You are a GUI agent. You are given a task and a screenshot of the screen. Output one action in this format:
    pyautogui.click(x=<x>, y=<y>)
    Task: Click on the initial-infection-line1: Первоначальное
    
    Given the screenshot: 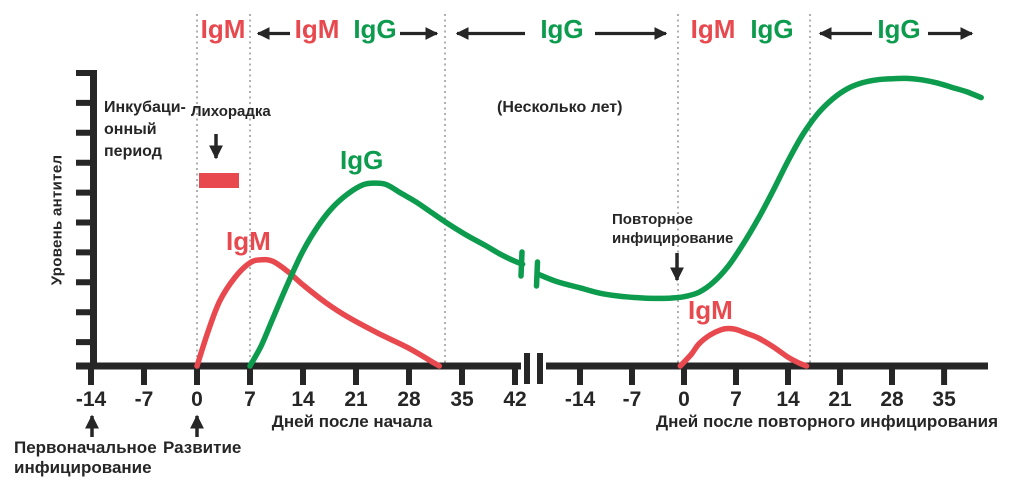 What is the action you would take?
    pyautogui.click(x=85, y=447)
    